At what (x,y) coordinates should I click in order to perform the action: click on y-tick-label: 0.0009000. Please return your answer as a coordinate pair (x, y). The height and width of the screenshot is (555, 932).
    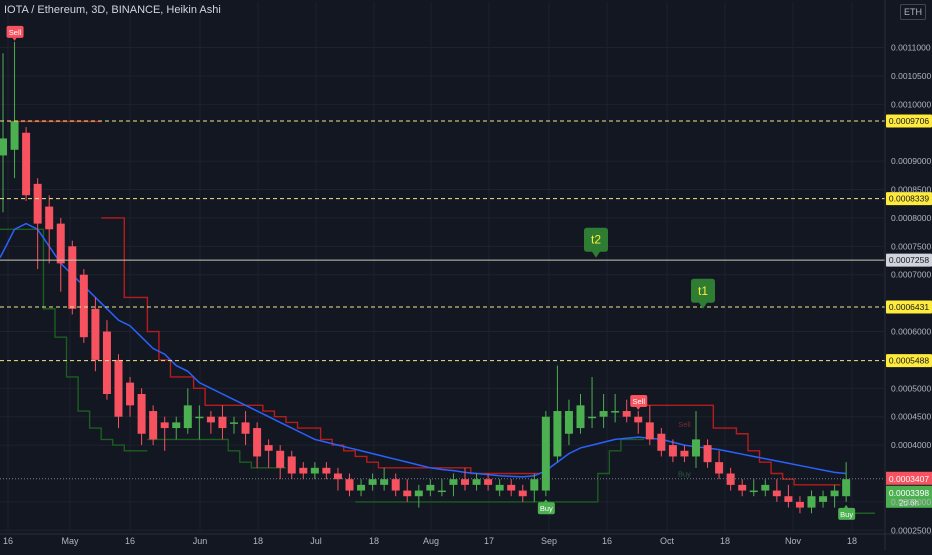
    Looking at the image, I should click on (911, 161).